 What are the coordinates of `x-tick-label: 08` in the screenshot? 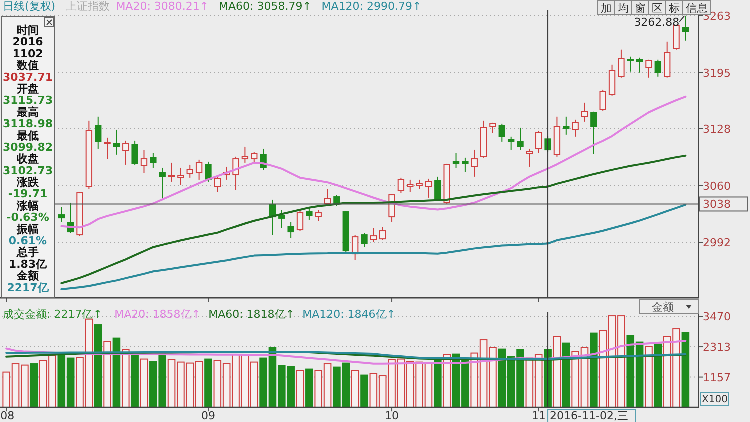 It's located at (7, 416).